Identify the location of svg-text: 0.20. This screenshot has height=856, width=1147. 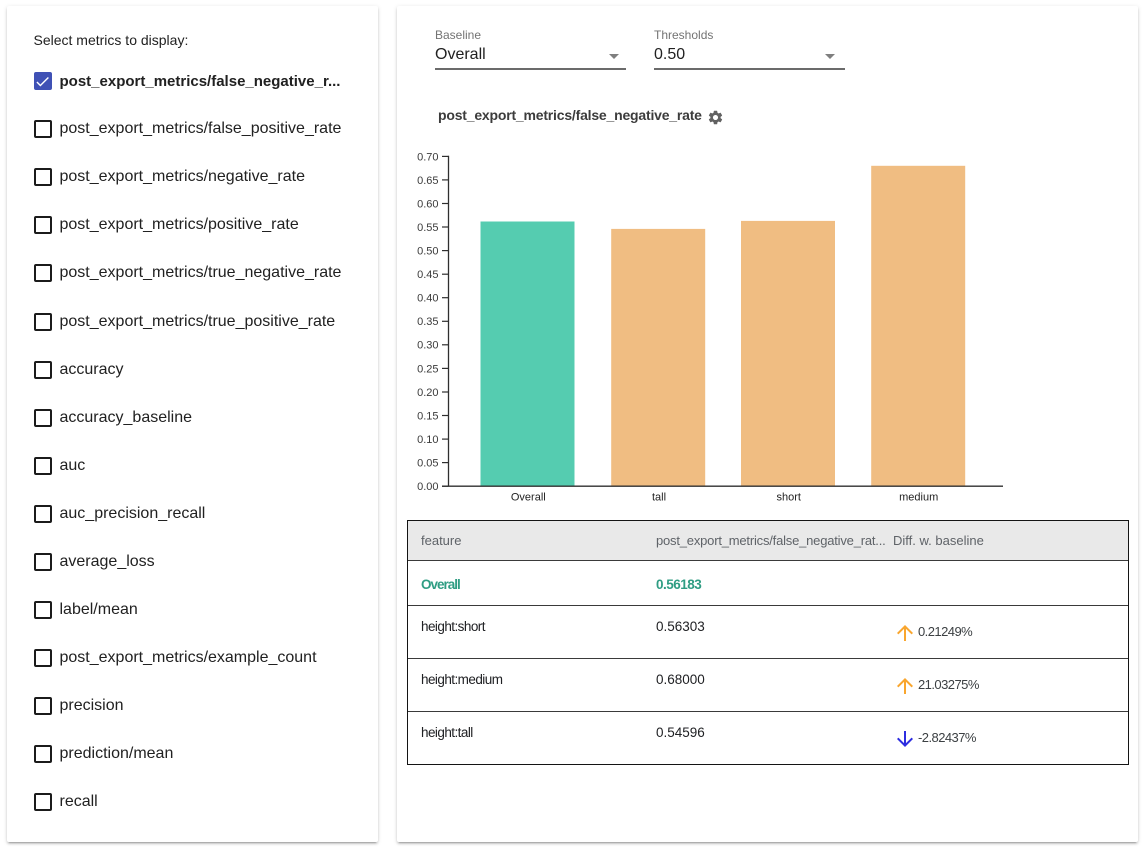
(427, 393).